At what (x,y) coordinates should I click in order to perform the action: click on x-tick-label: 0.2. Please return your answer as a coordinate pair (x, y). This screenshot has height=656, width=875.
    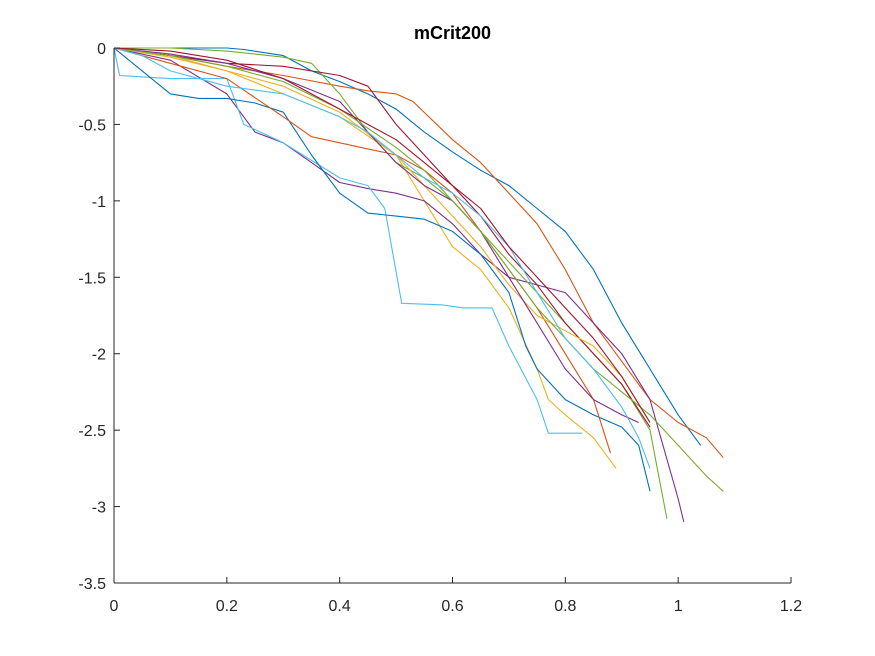
    Looking at the image, I should click on (227, 606).